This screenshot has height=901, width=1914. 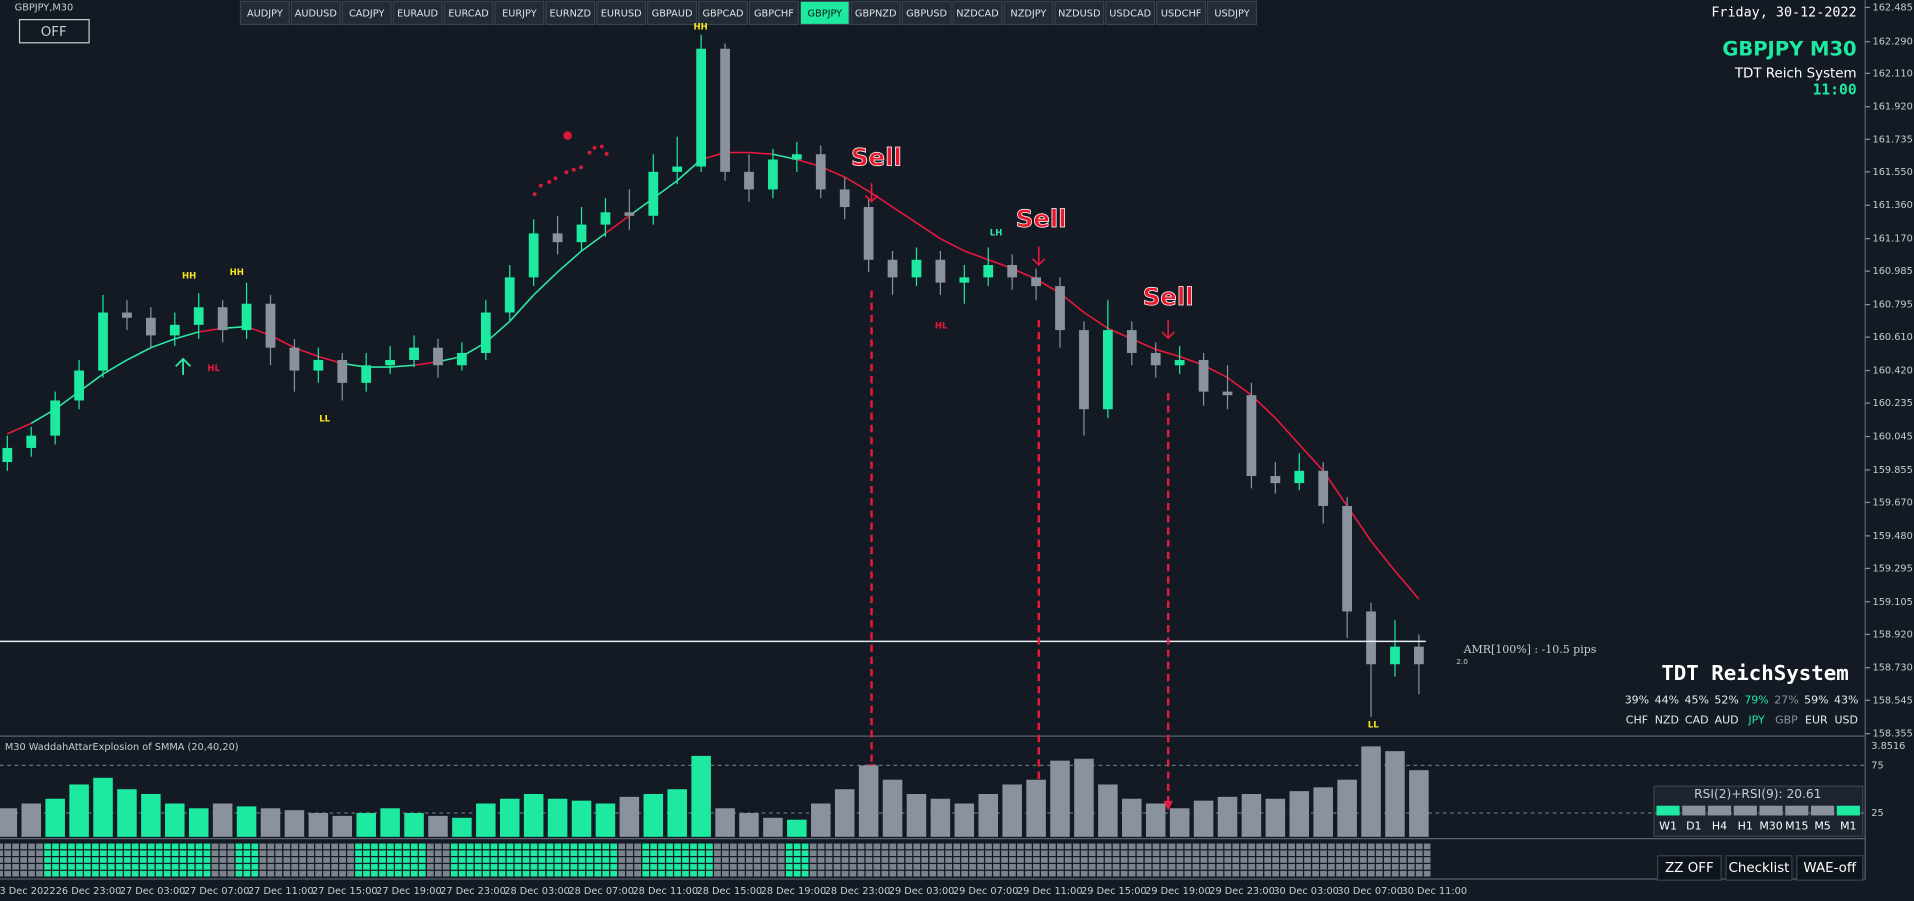 I want to click on symbol-tab-label: AUDJPY, so click(x=265, y=14).